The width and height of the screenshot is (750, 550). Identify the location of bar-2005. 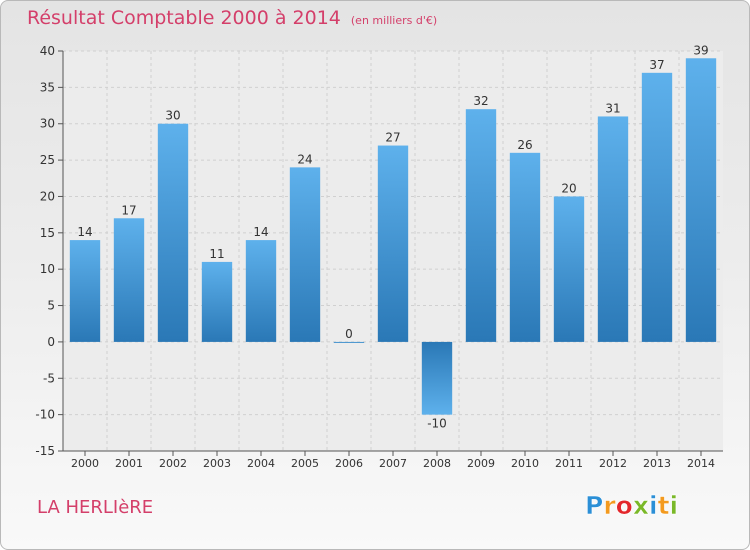
(305, 254).